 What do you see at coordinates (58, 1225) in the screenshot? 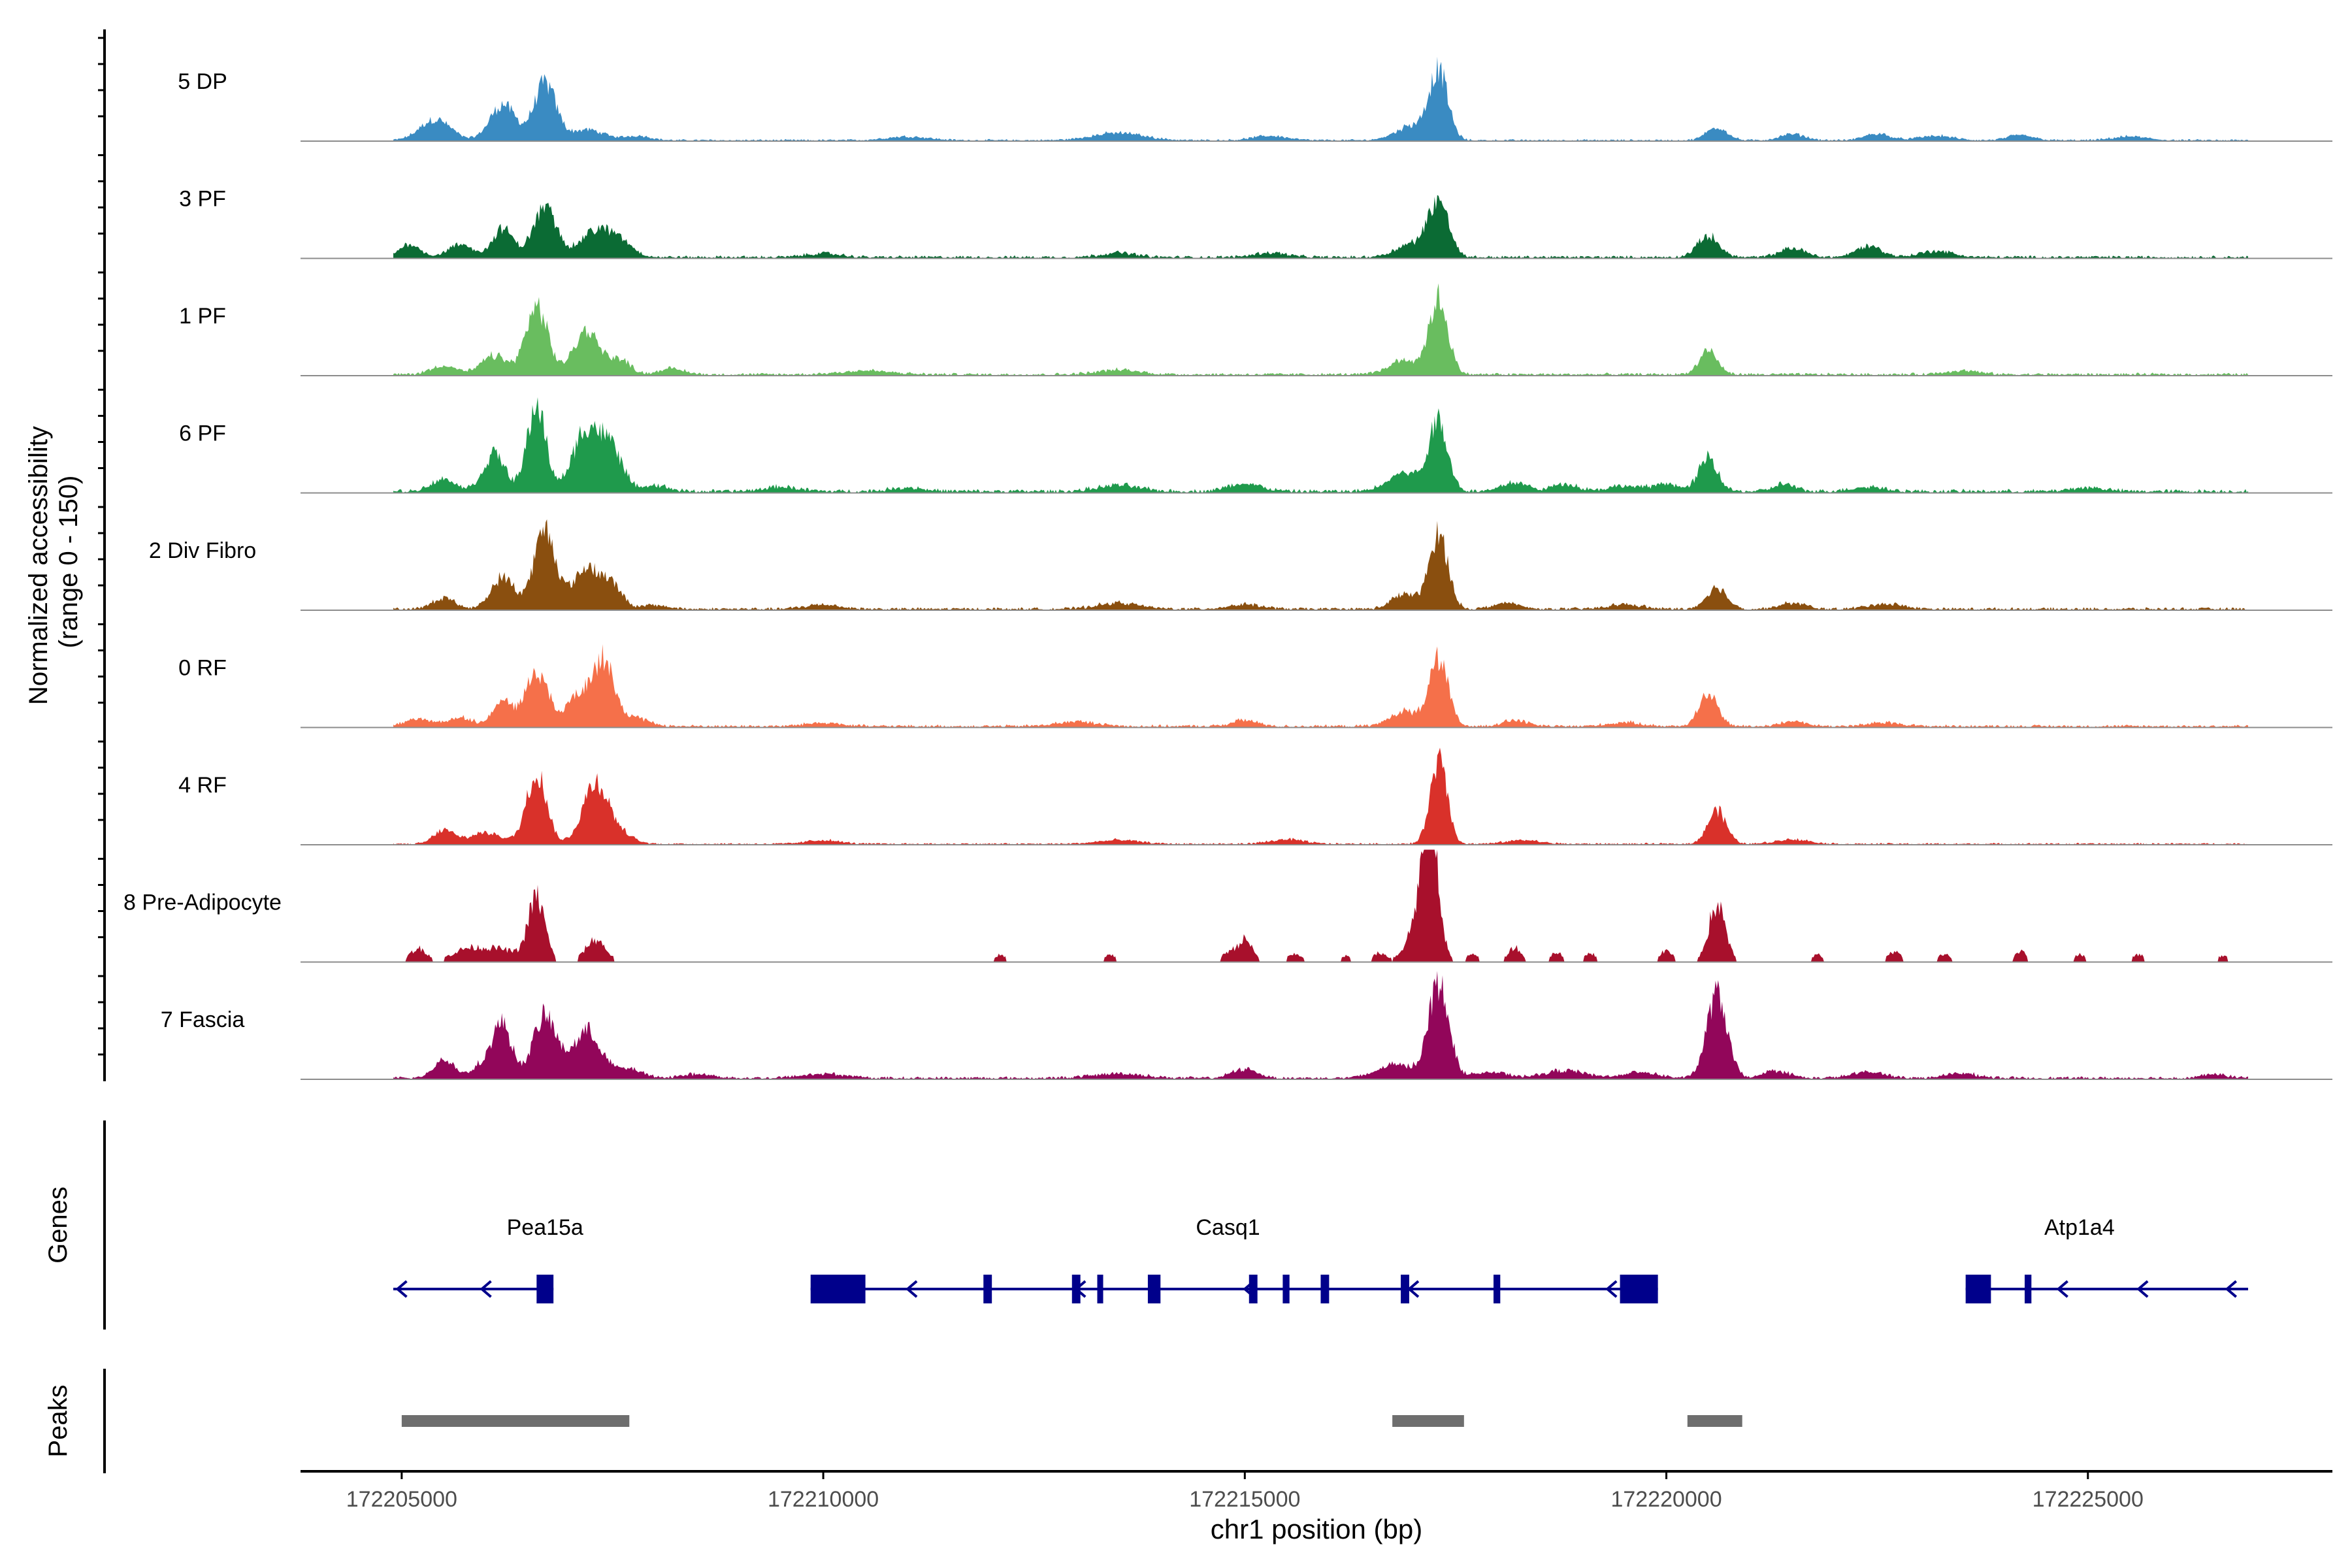
I see `genes-track-label: Genes` at bounding box center [58, 1225].